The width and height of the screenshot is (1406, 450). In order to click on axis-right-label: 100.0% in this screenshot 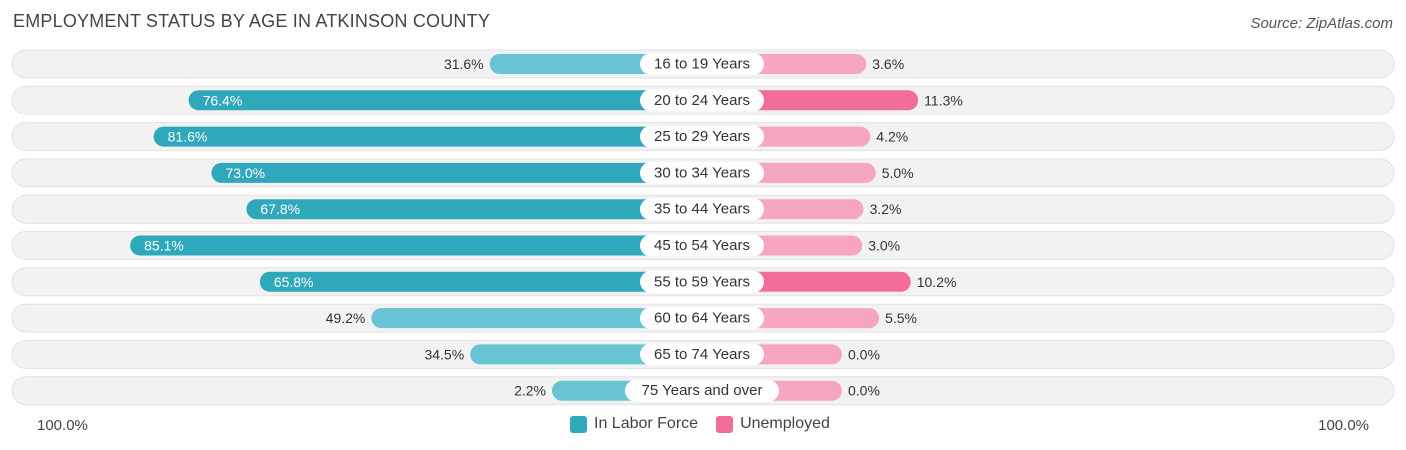, I will do `click(1343, 425)`.